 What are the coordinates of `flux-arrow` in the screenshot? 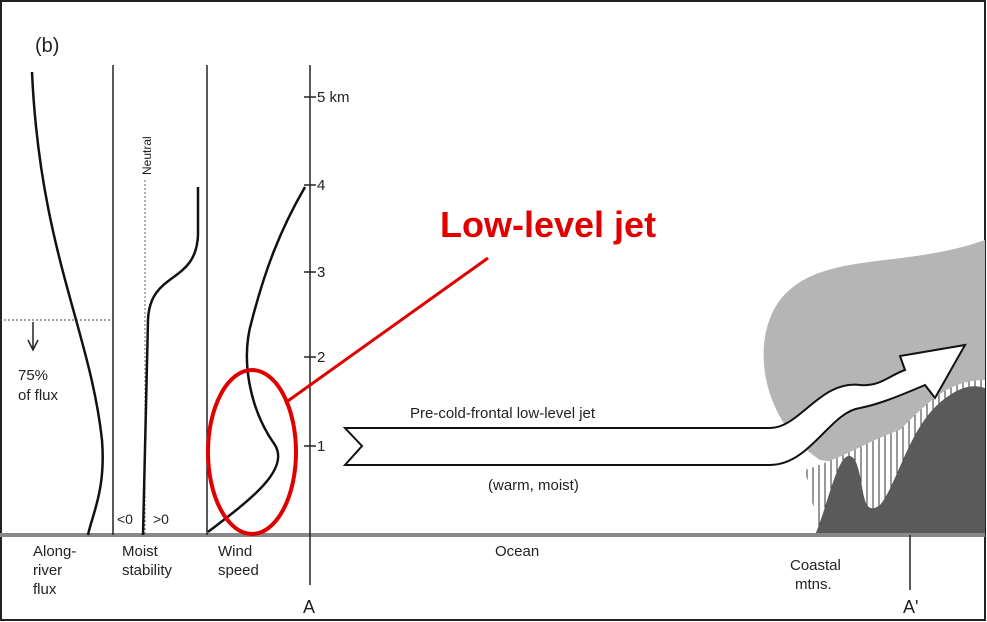 It's located at (33, 337).